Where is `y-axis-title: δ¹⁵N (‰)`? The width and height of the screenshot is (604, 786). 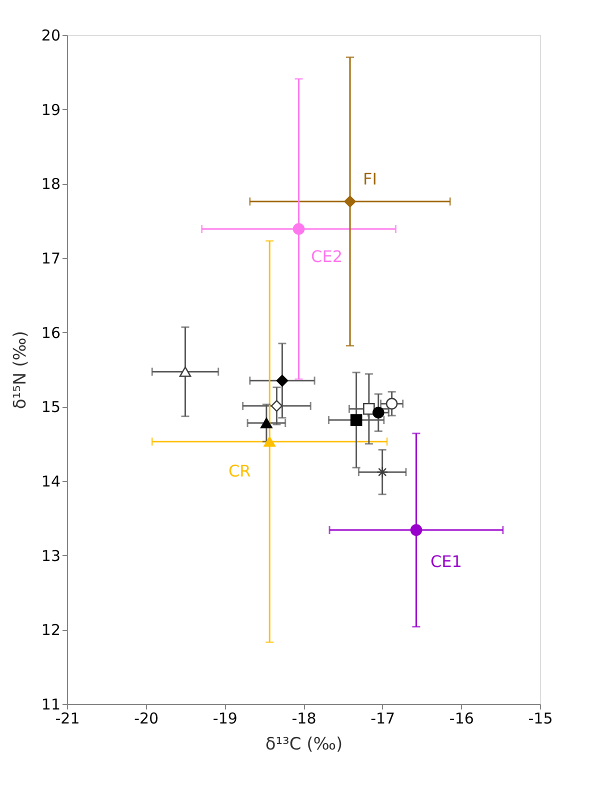 y-axis-title: δ¹⁵N (‰) is located at coordinates (20, 370).